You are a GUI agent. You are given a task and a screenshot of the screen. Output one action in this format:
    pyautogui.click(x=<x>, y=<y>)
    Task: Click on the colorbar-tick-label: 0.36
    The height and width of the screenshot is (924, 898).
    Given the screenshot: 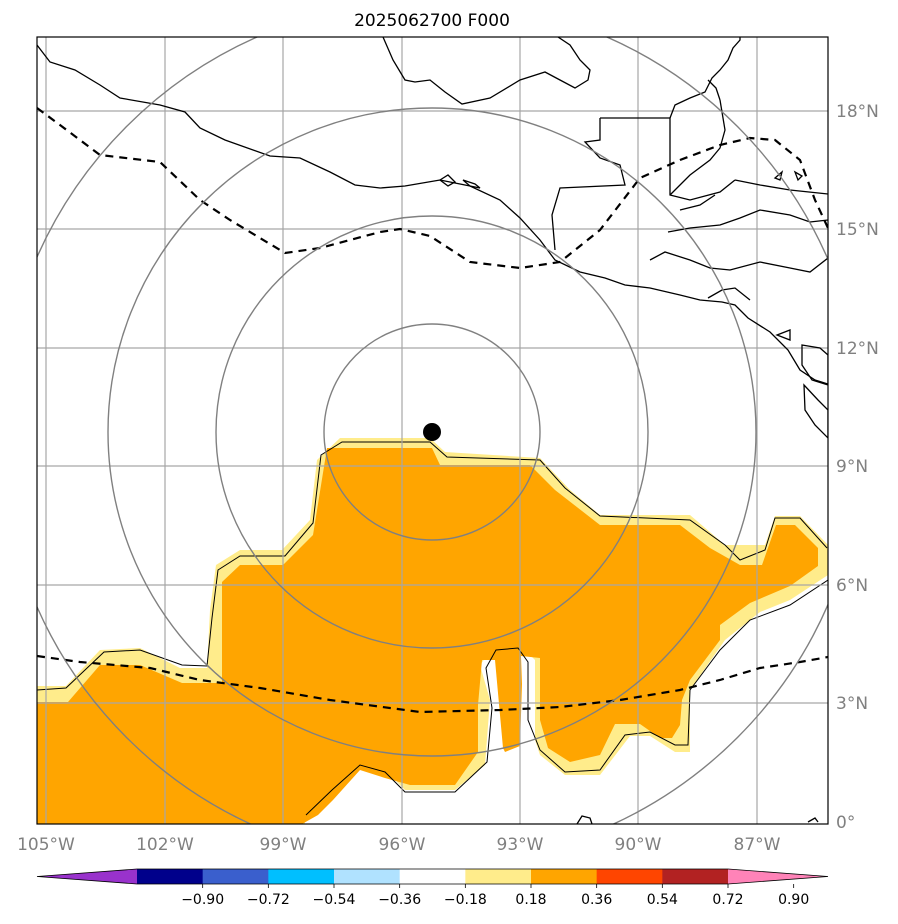 What is the action you would take?
    pyautogui.click(x=596, y=900)
    